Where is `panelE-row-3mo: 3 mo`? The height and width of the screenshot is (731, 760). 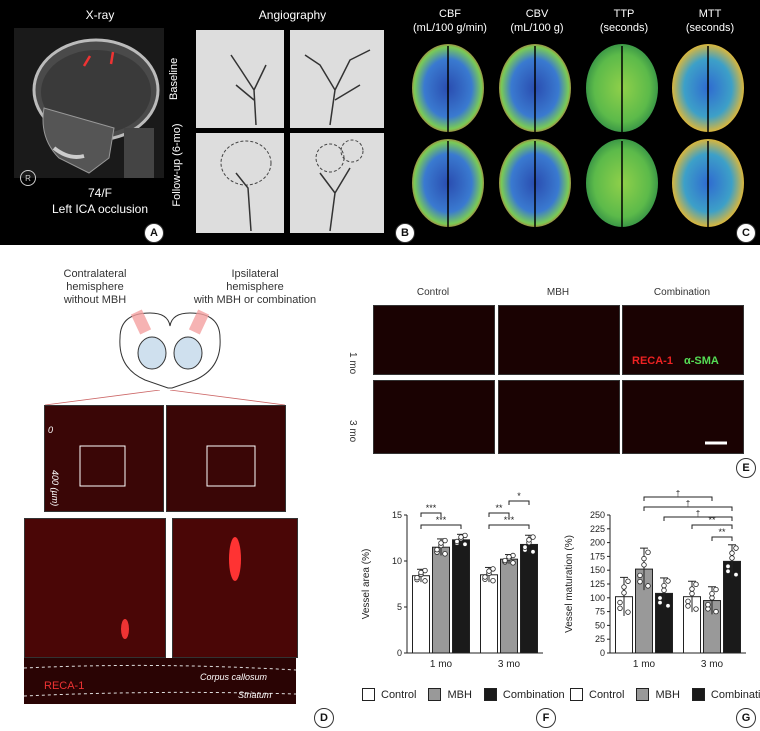
panelE-row-3mo: 3 mo is located at coordinates (352, 431).